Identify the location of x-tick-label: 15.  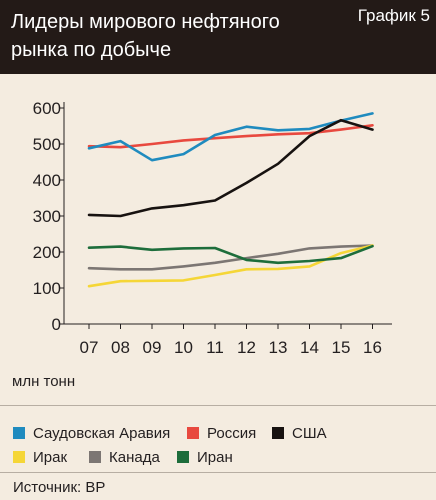
(341, 347).